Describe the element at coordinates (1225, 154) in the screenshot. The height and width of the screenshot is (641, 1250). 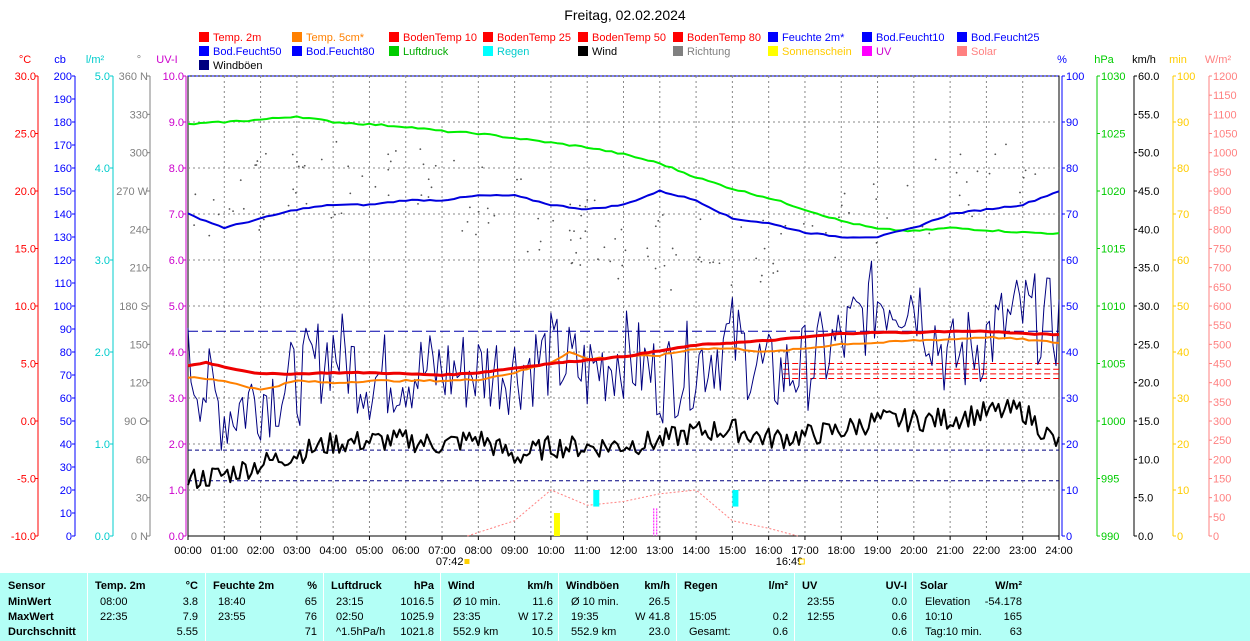
I see `axis-tick-label: 1000` at that location.